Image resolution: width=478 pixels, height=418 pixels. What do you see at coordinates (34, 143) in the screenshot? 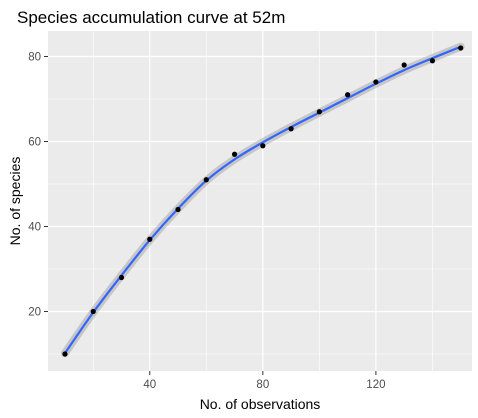
I see `y-tick-label: 60` at bounding box center [34, 143].